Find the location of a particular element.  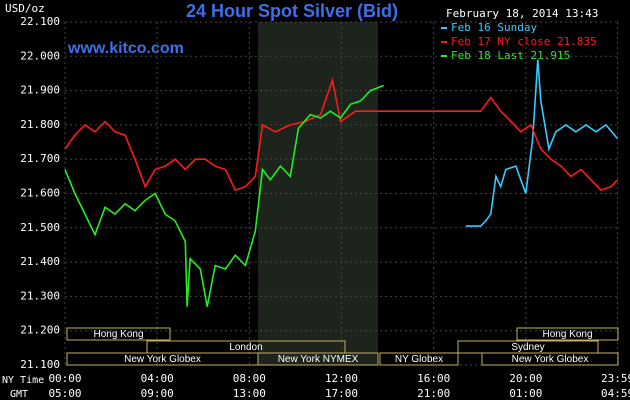

x2-tick-label: 21:00 is located at coordinates (433, 393).